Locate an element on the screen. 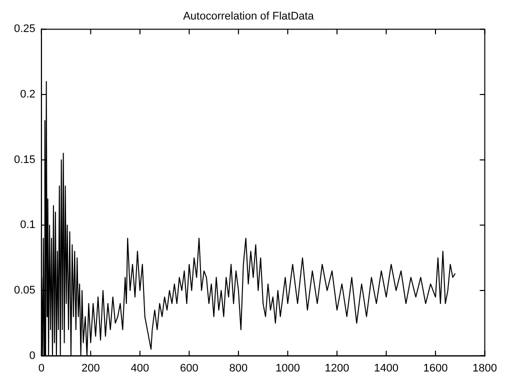 The width and height of the screenshot is (511, 389). x-tick-label: 1200 is located at coordinates (337, 368).